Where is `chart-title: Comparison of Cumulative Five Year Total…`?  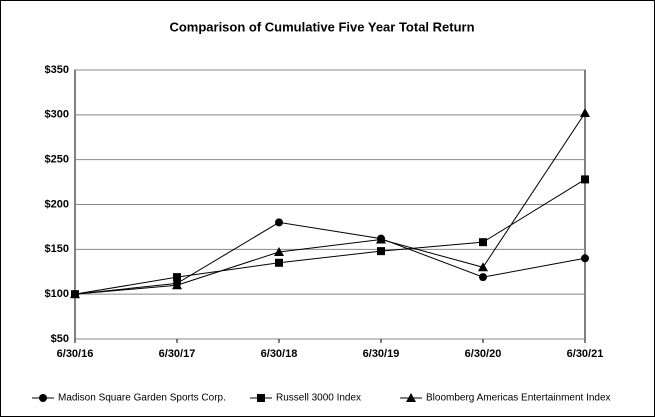
chart-title: Comparison of Cumulative Five Year Total… is located at coordinates (321, 26).